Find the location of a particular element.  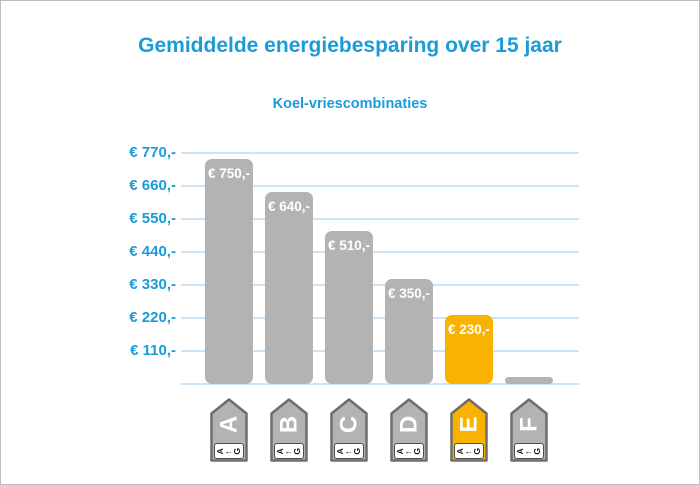

bar-e: € 230,- is located at coordinates (469, 349).